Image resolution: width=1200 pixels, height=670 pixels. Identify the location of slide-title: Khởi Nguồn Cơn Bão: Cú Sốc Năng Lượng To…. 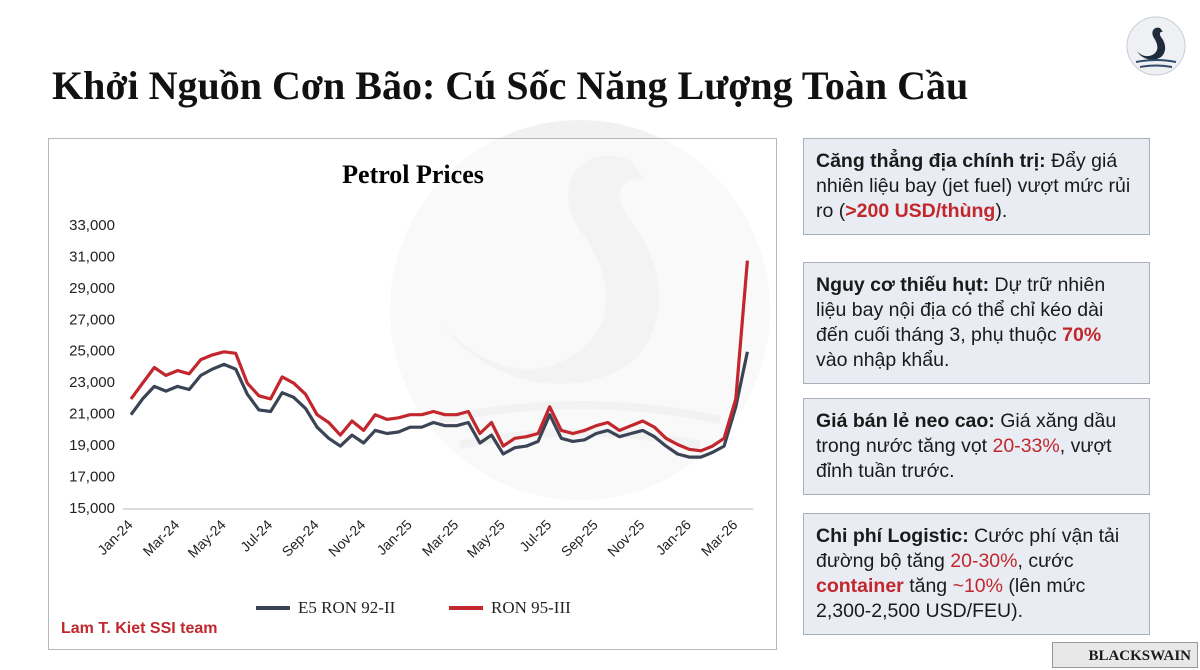
(510, 85).